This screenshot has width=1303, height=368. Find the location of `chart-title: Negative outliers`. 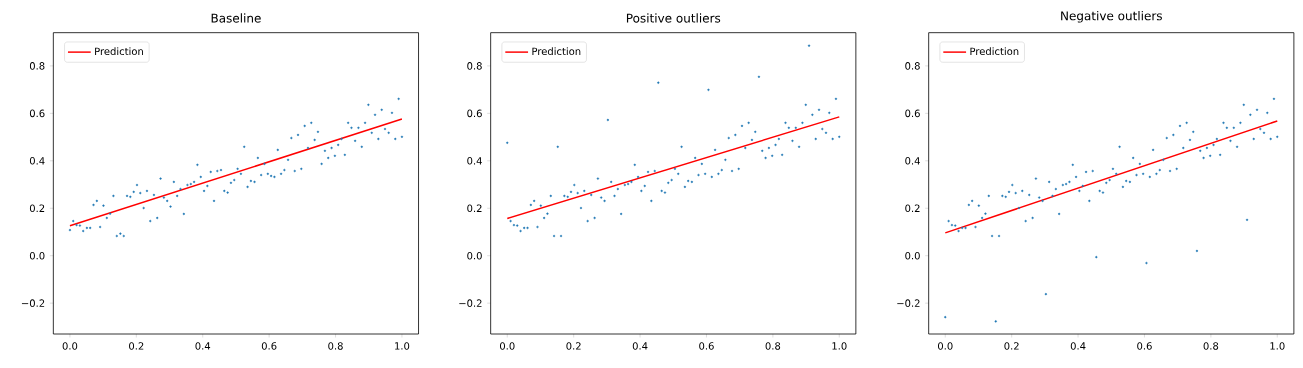

chart-title: Negative outliers is located at coordinates (1111, 17).